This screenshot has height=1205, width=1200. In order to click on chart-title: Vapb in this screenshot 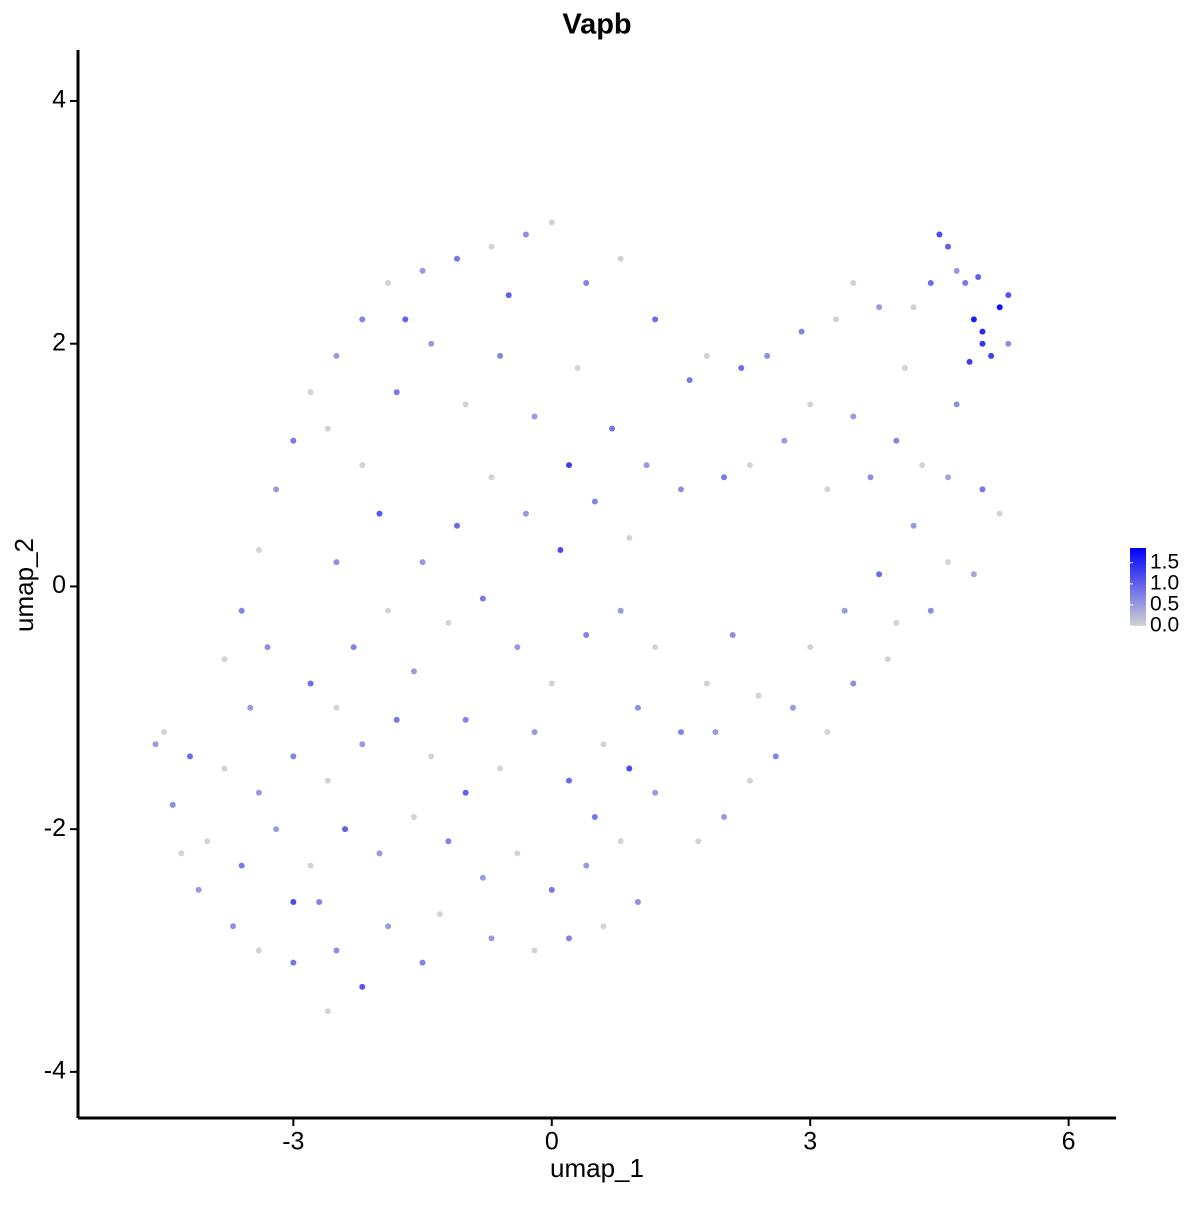, I will do `click(596, 25)`.